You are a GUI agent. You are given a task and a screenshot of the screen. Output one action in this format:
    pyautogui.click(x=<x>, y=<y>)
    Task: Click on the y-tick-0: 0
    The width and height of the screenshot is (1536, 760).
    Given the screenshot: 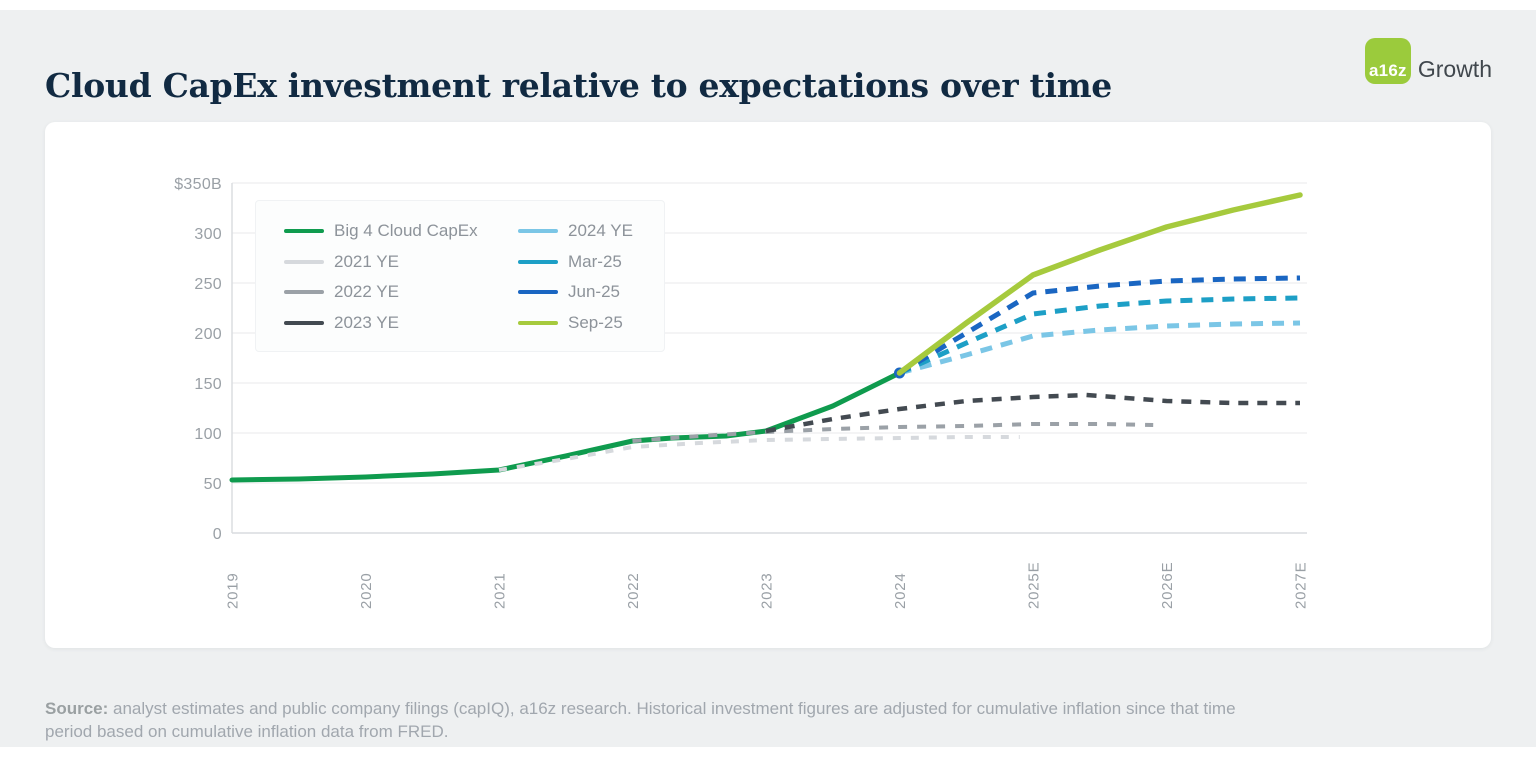 What is the action you would take?
    pyautogui.click(x=217, y=534)
    